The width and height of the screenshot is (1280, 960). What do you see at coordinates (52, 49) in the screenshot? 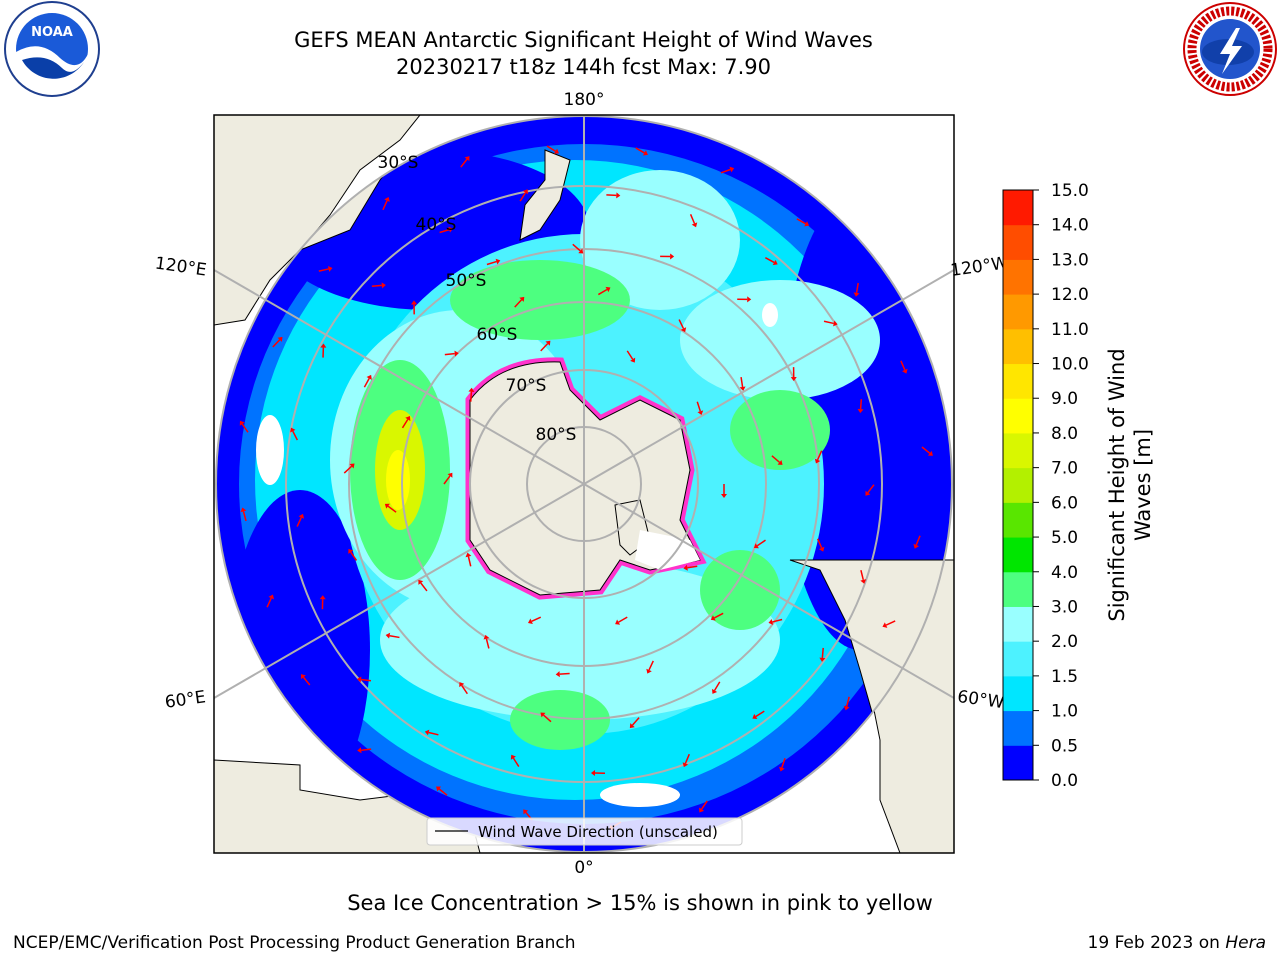
I see `noaa-logo: NOAA` at bounding box center [52, 49].